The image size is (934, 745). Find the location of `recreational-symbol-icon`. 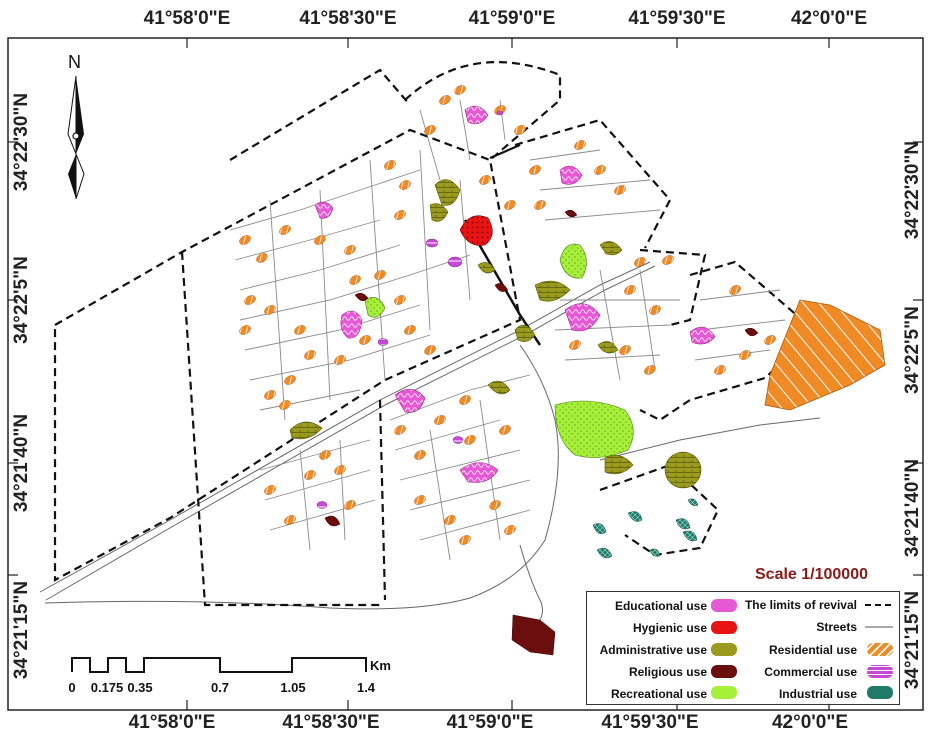

recreational-symbol-icon is located at coordinates (724, 692).